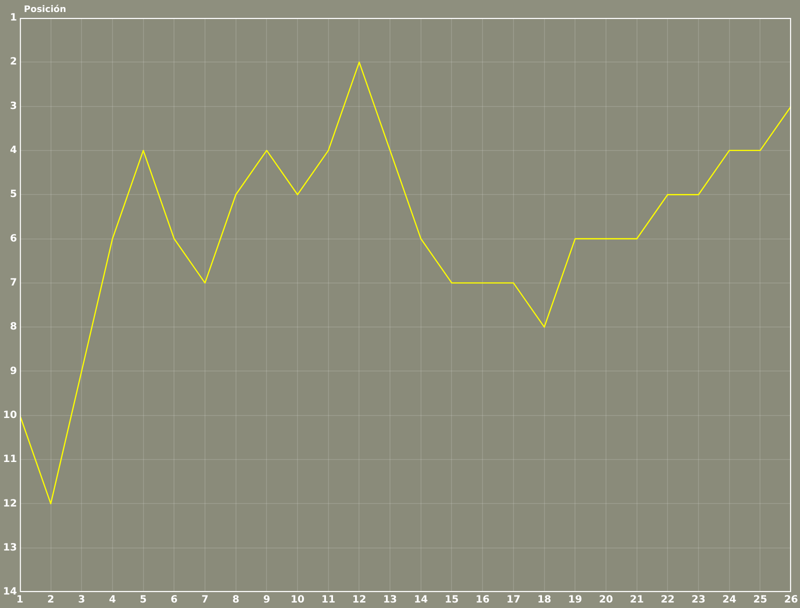 Image resolution: width=800 pixels, height=608 pixels. Describe the element at coordinates (451, 600) in the screenshot. I see `x-tick-label: 15` at that location.